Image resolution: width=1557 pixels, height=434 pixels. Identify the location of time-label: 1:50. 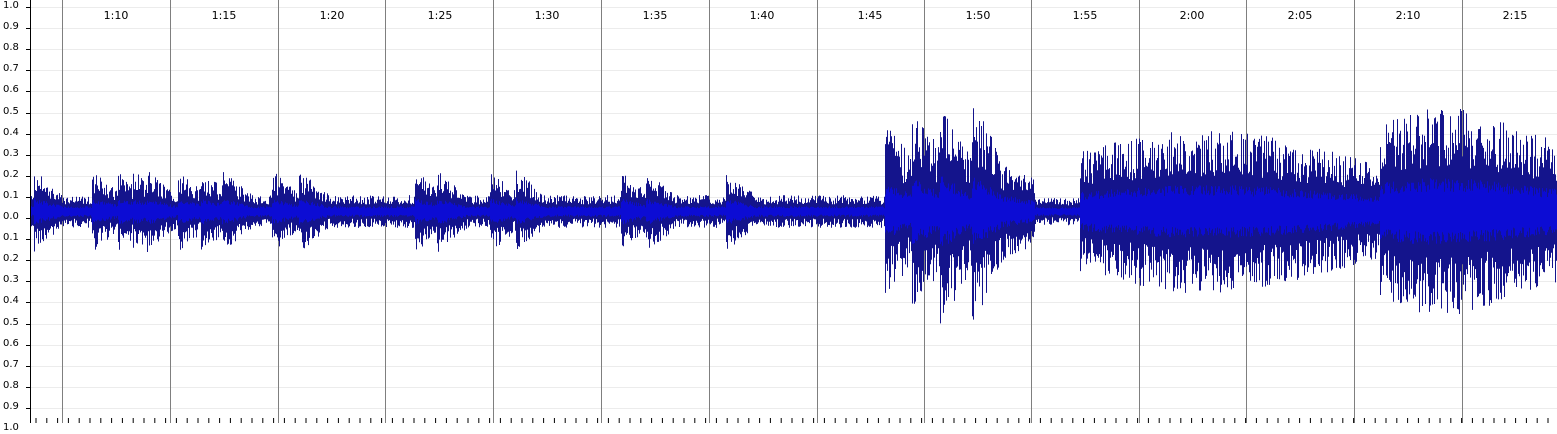
(978, 15).